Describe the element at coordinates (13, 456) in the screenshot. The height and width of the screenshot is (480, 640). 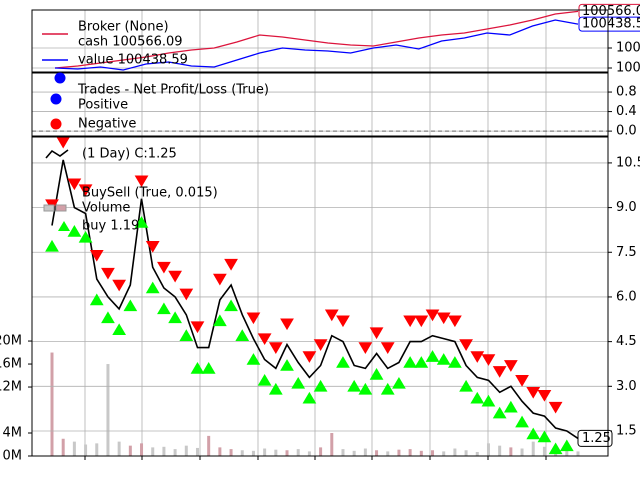
I see `volume-tick-label: 0M` at that location.